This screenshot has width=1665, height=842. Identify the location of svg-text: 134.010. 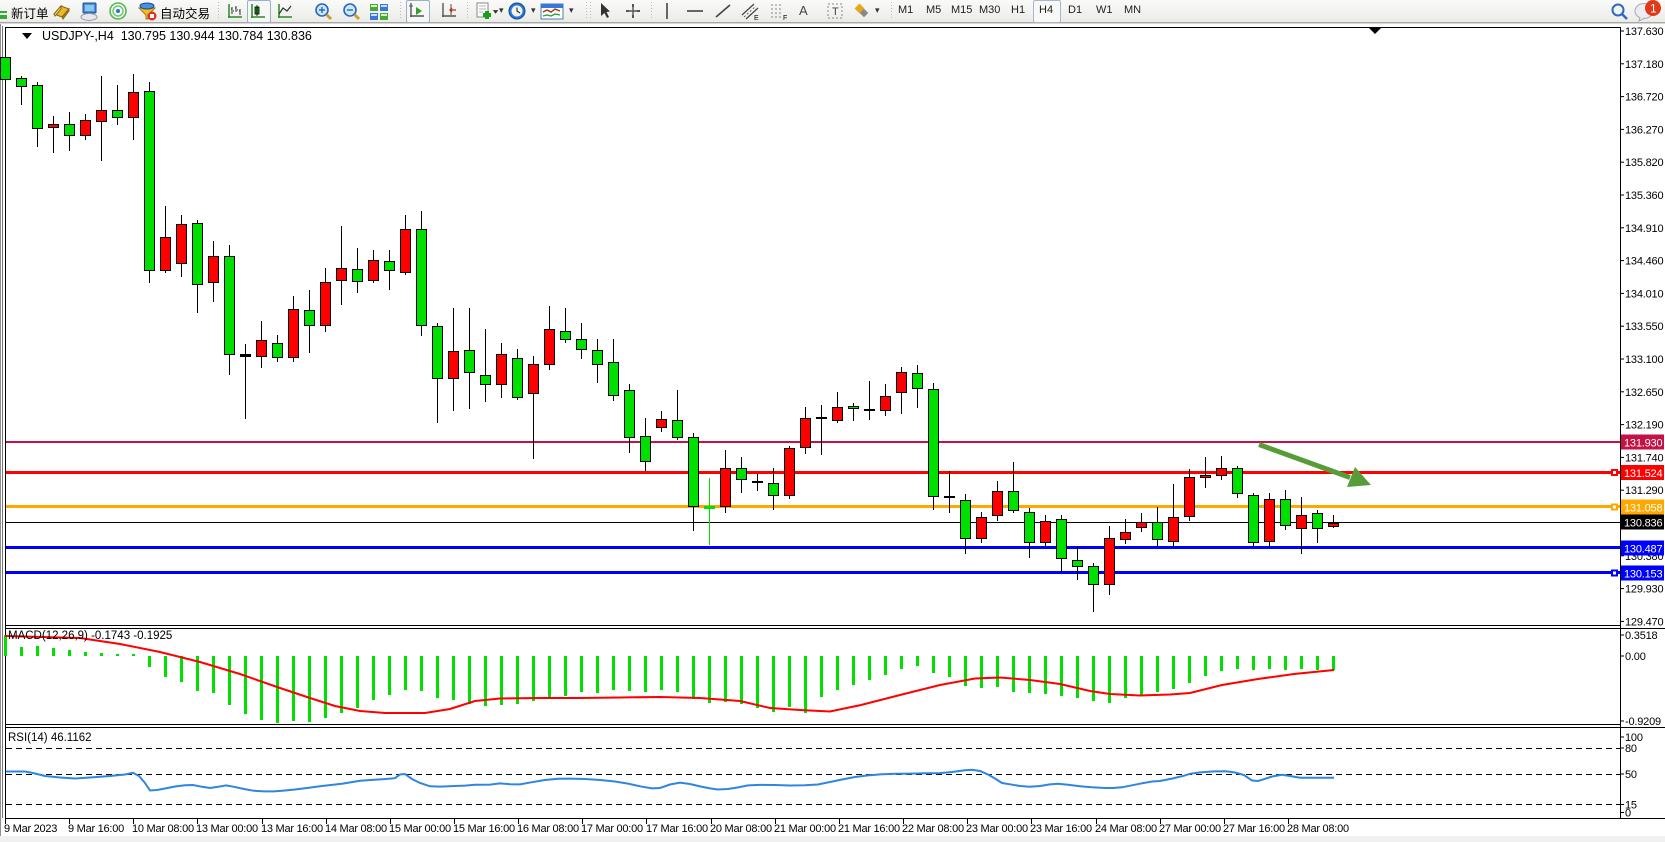
(1644, 294).